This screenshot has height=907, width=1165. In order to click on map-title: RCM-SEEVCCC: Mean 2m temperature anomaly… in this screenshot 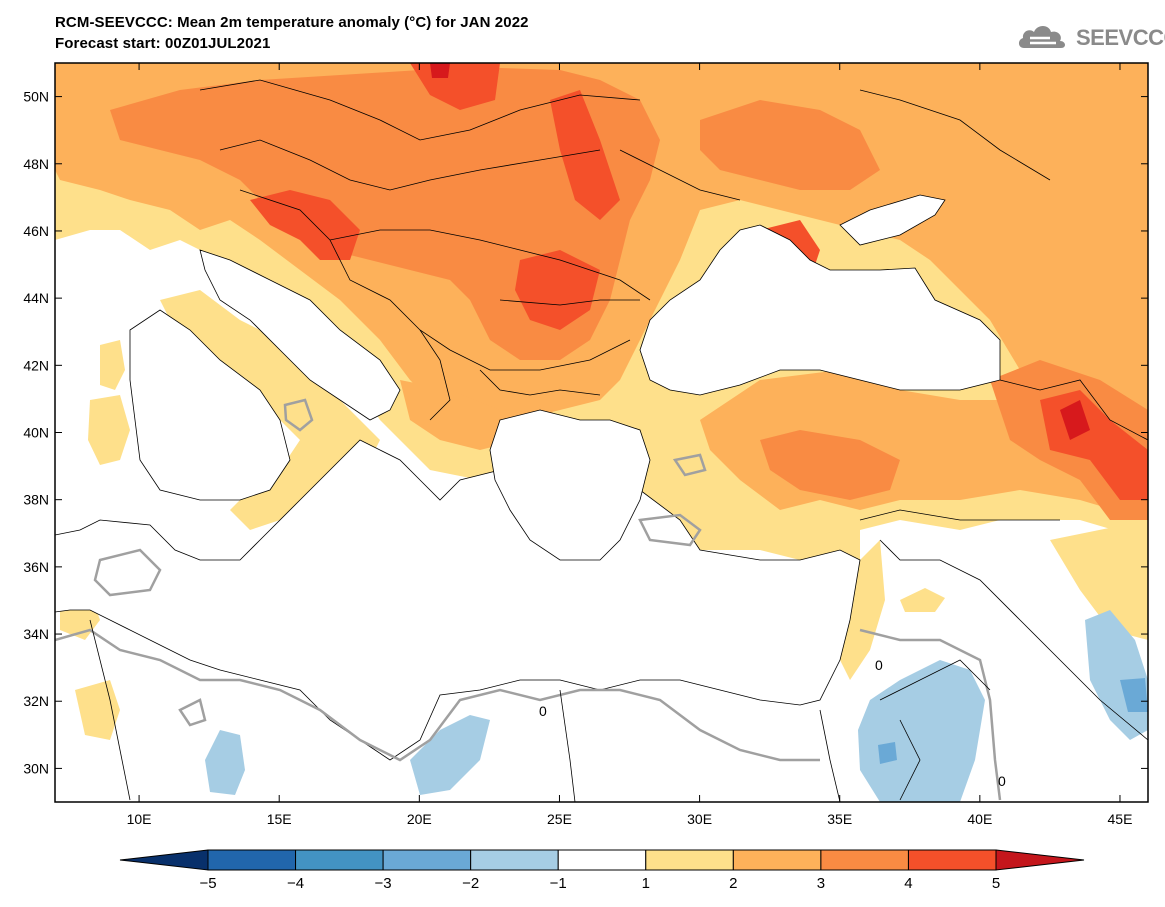, I will do `click(292, 22)`.